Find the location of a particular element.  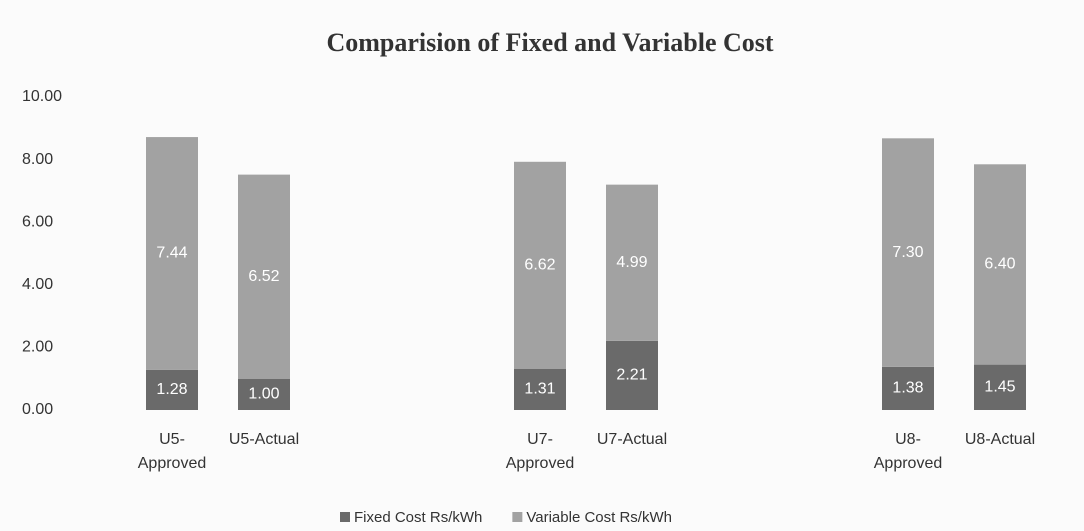

y-tick-label: 6.00 is located at coordinates (37, 221).